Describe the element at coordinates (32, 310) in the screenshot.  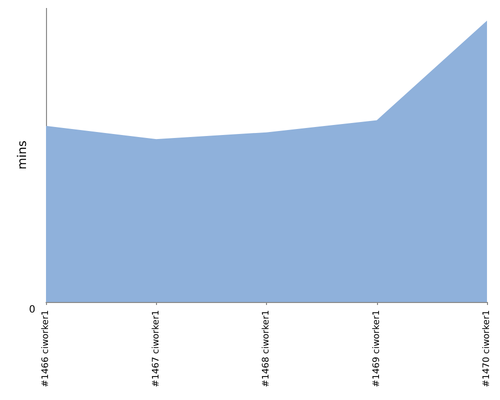
I see `text: 0` at that location.